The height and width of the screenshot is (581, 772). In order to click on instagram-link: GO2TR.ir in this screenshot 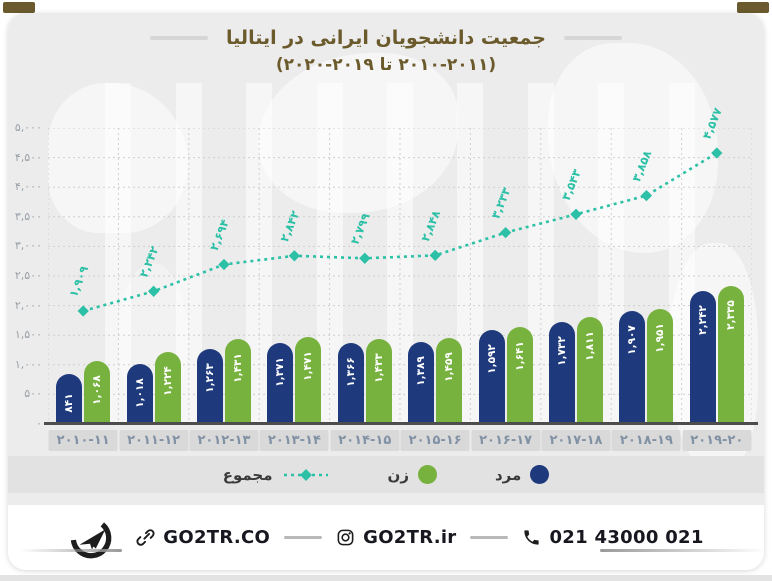, I will do `click(396, 537)`.